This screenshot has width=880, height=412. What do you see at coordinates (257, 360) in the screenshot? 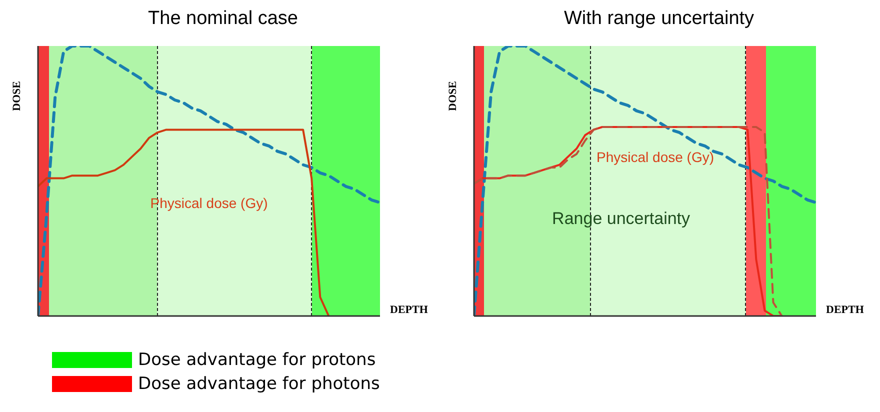
I see `text: Dose advantage for protons` at bounding box center [257, 360].